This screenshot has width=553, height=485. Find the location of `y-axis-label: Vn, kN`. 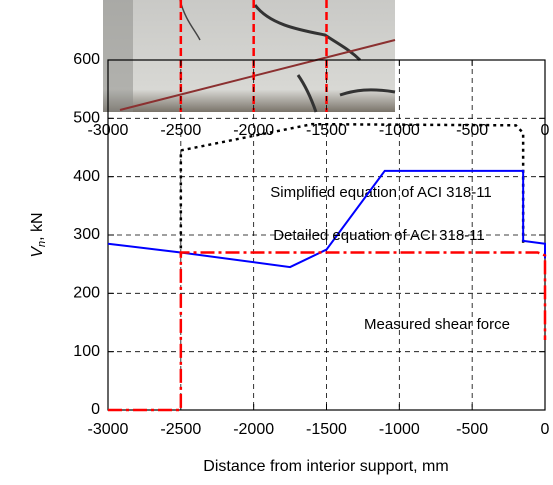

y-axis-label: Vn, kN is located at coordinates (38, 234).